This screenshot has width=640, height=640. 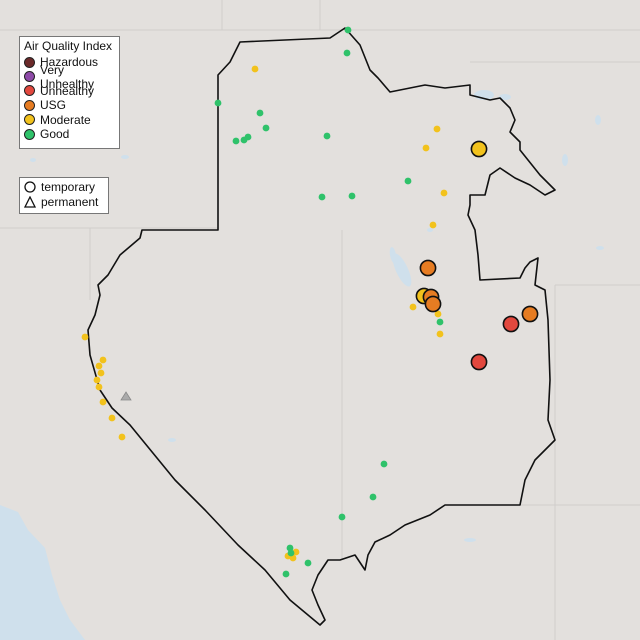 I want to click on aqi-legend-item: Unhealthy, so click(x=71, y=91).